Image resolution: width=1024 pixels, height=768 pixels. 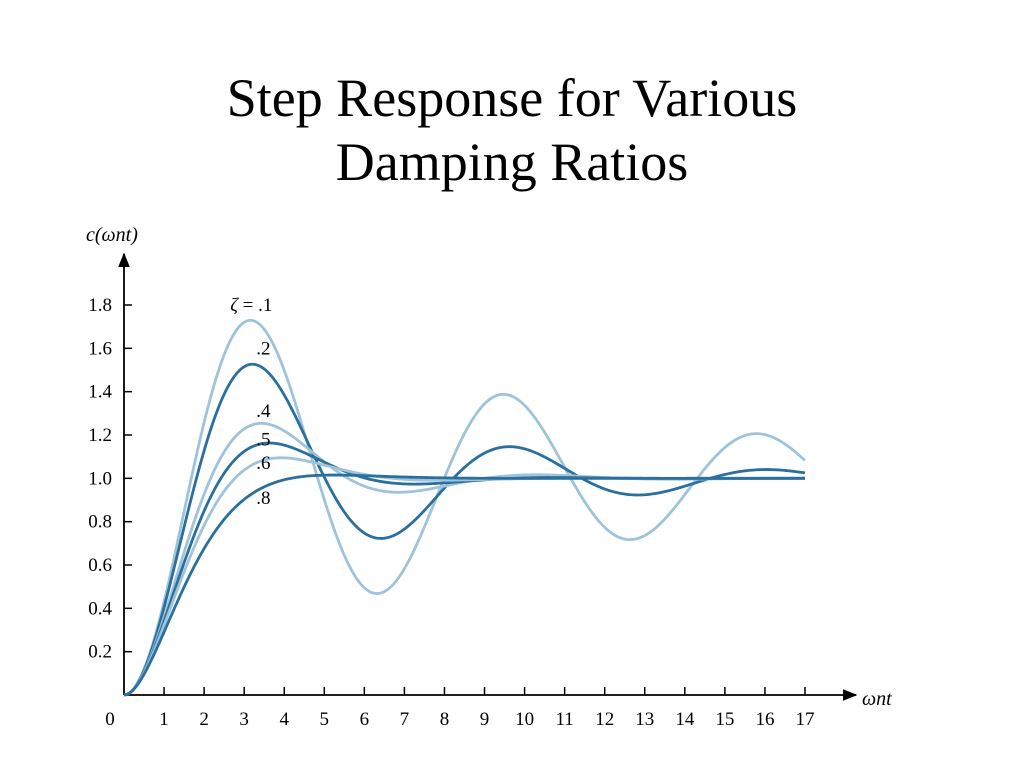 I want to click on x-tick-label: 8, so click(x=445, y=719).